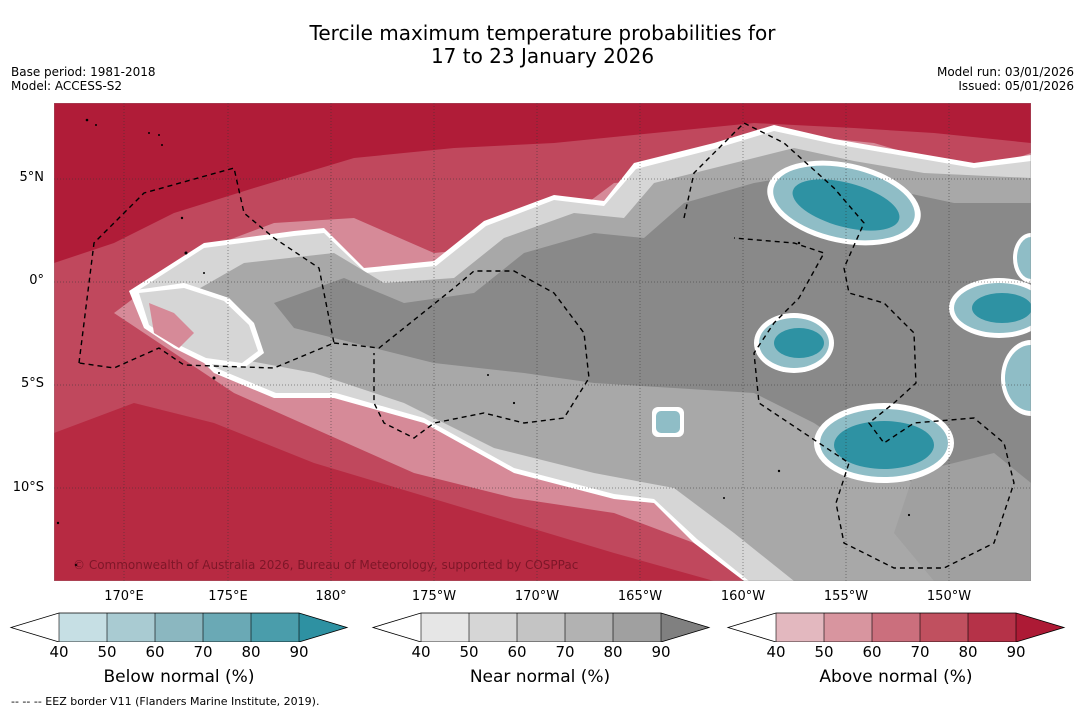 The height and width of the screenshot is (713, 1085). Describe the element at coordinates (228, 596) in the screenshot. I see `lon-label-175e: 175°E` at that location.